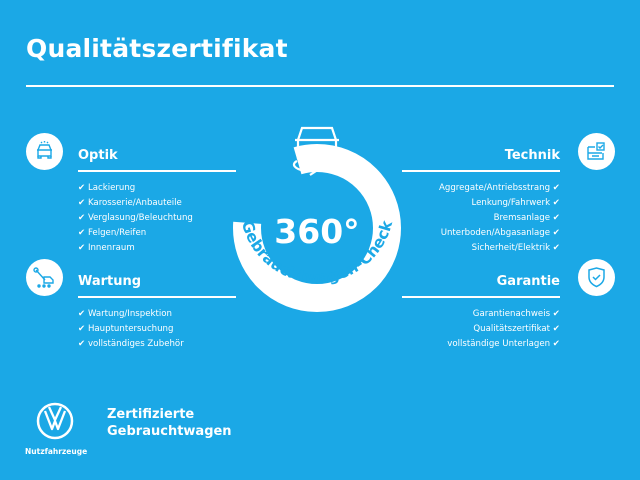 Image resolution: width=640 pixels, height=480 pixels. I want to click on wrench-car-icon, so click(44, 277).